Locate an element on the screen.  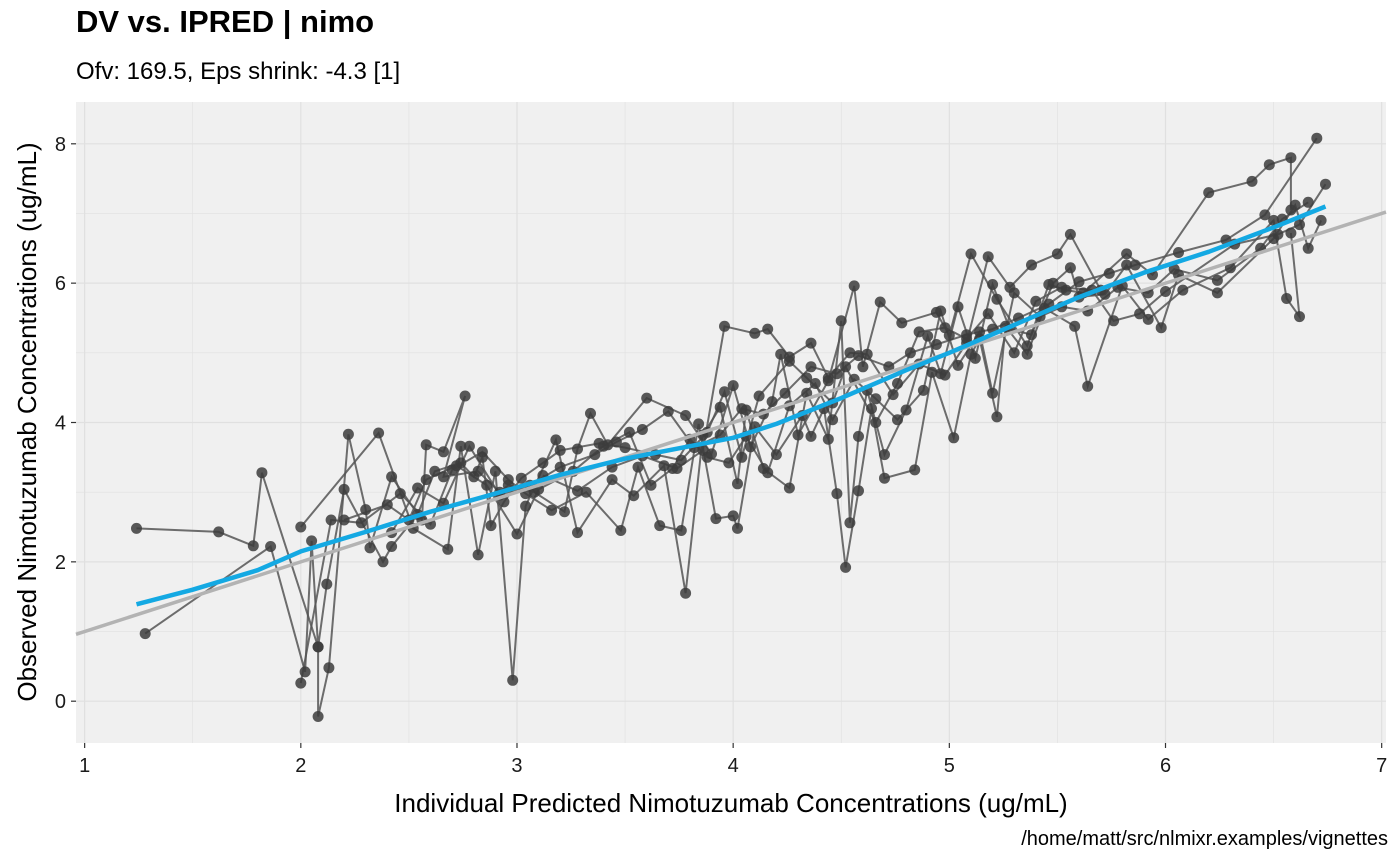
y-tick-label: 8 is located at coordinates (60, 145).